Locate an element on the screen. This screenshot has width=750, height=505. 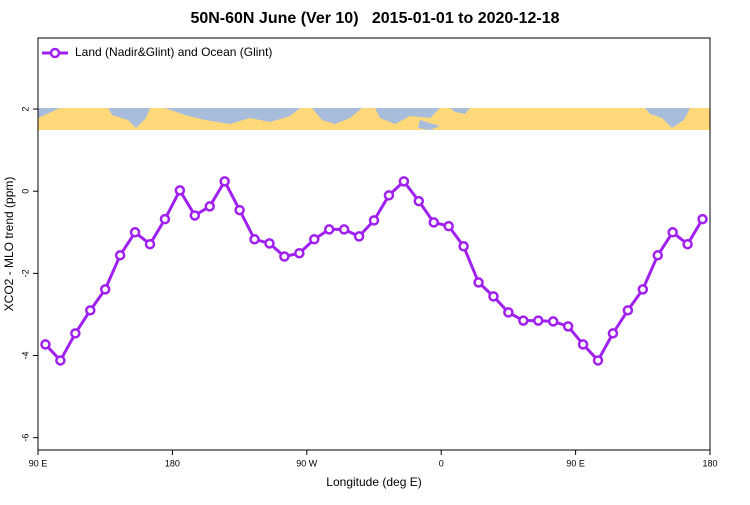
legend-label: Land (Nadir&Glint) and Ocean (Glint) is located at coordinates (173, 52).